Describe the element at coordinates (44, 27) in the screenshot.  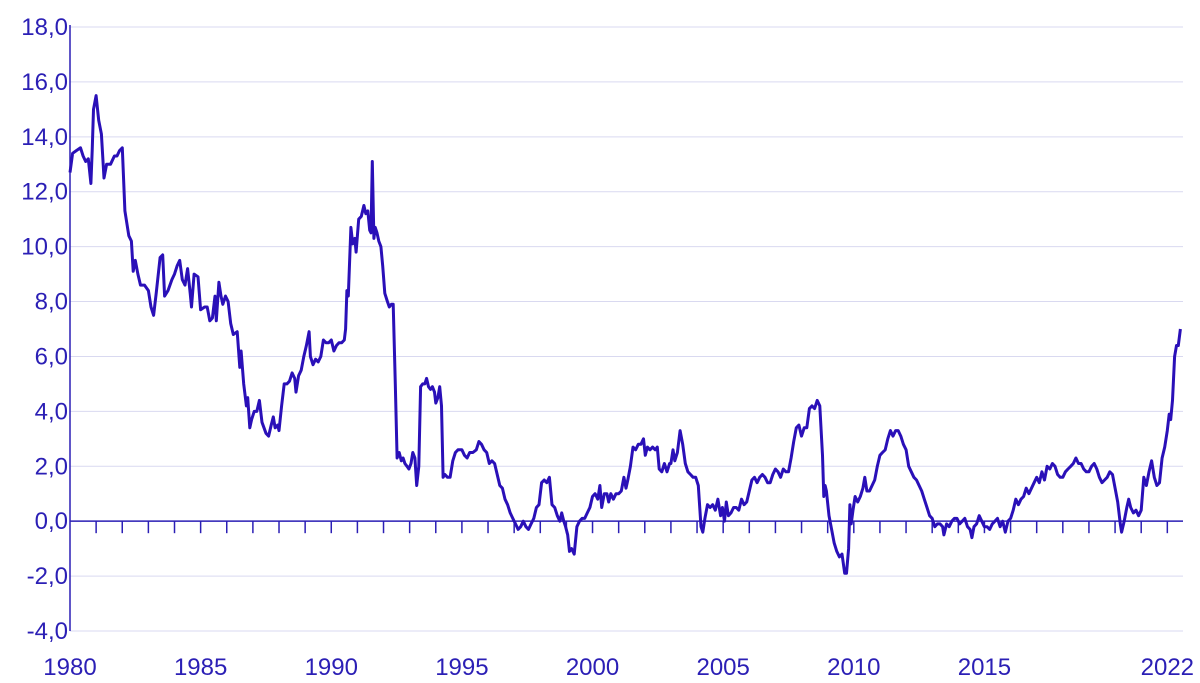
I see `y-tick-label: 18,0` at that location.